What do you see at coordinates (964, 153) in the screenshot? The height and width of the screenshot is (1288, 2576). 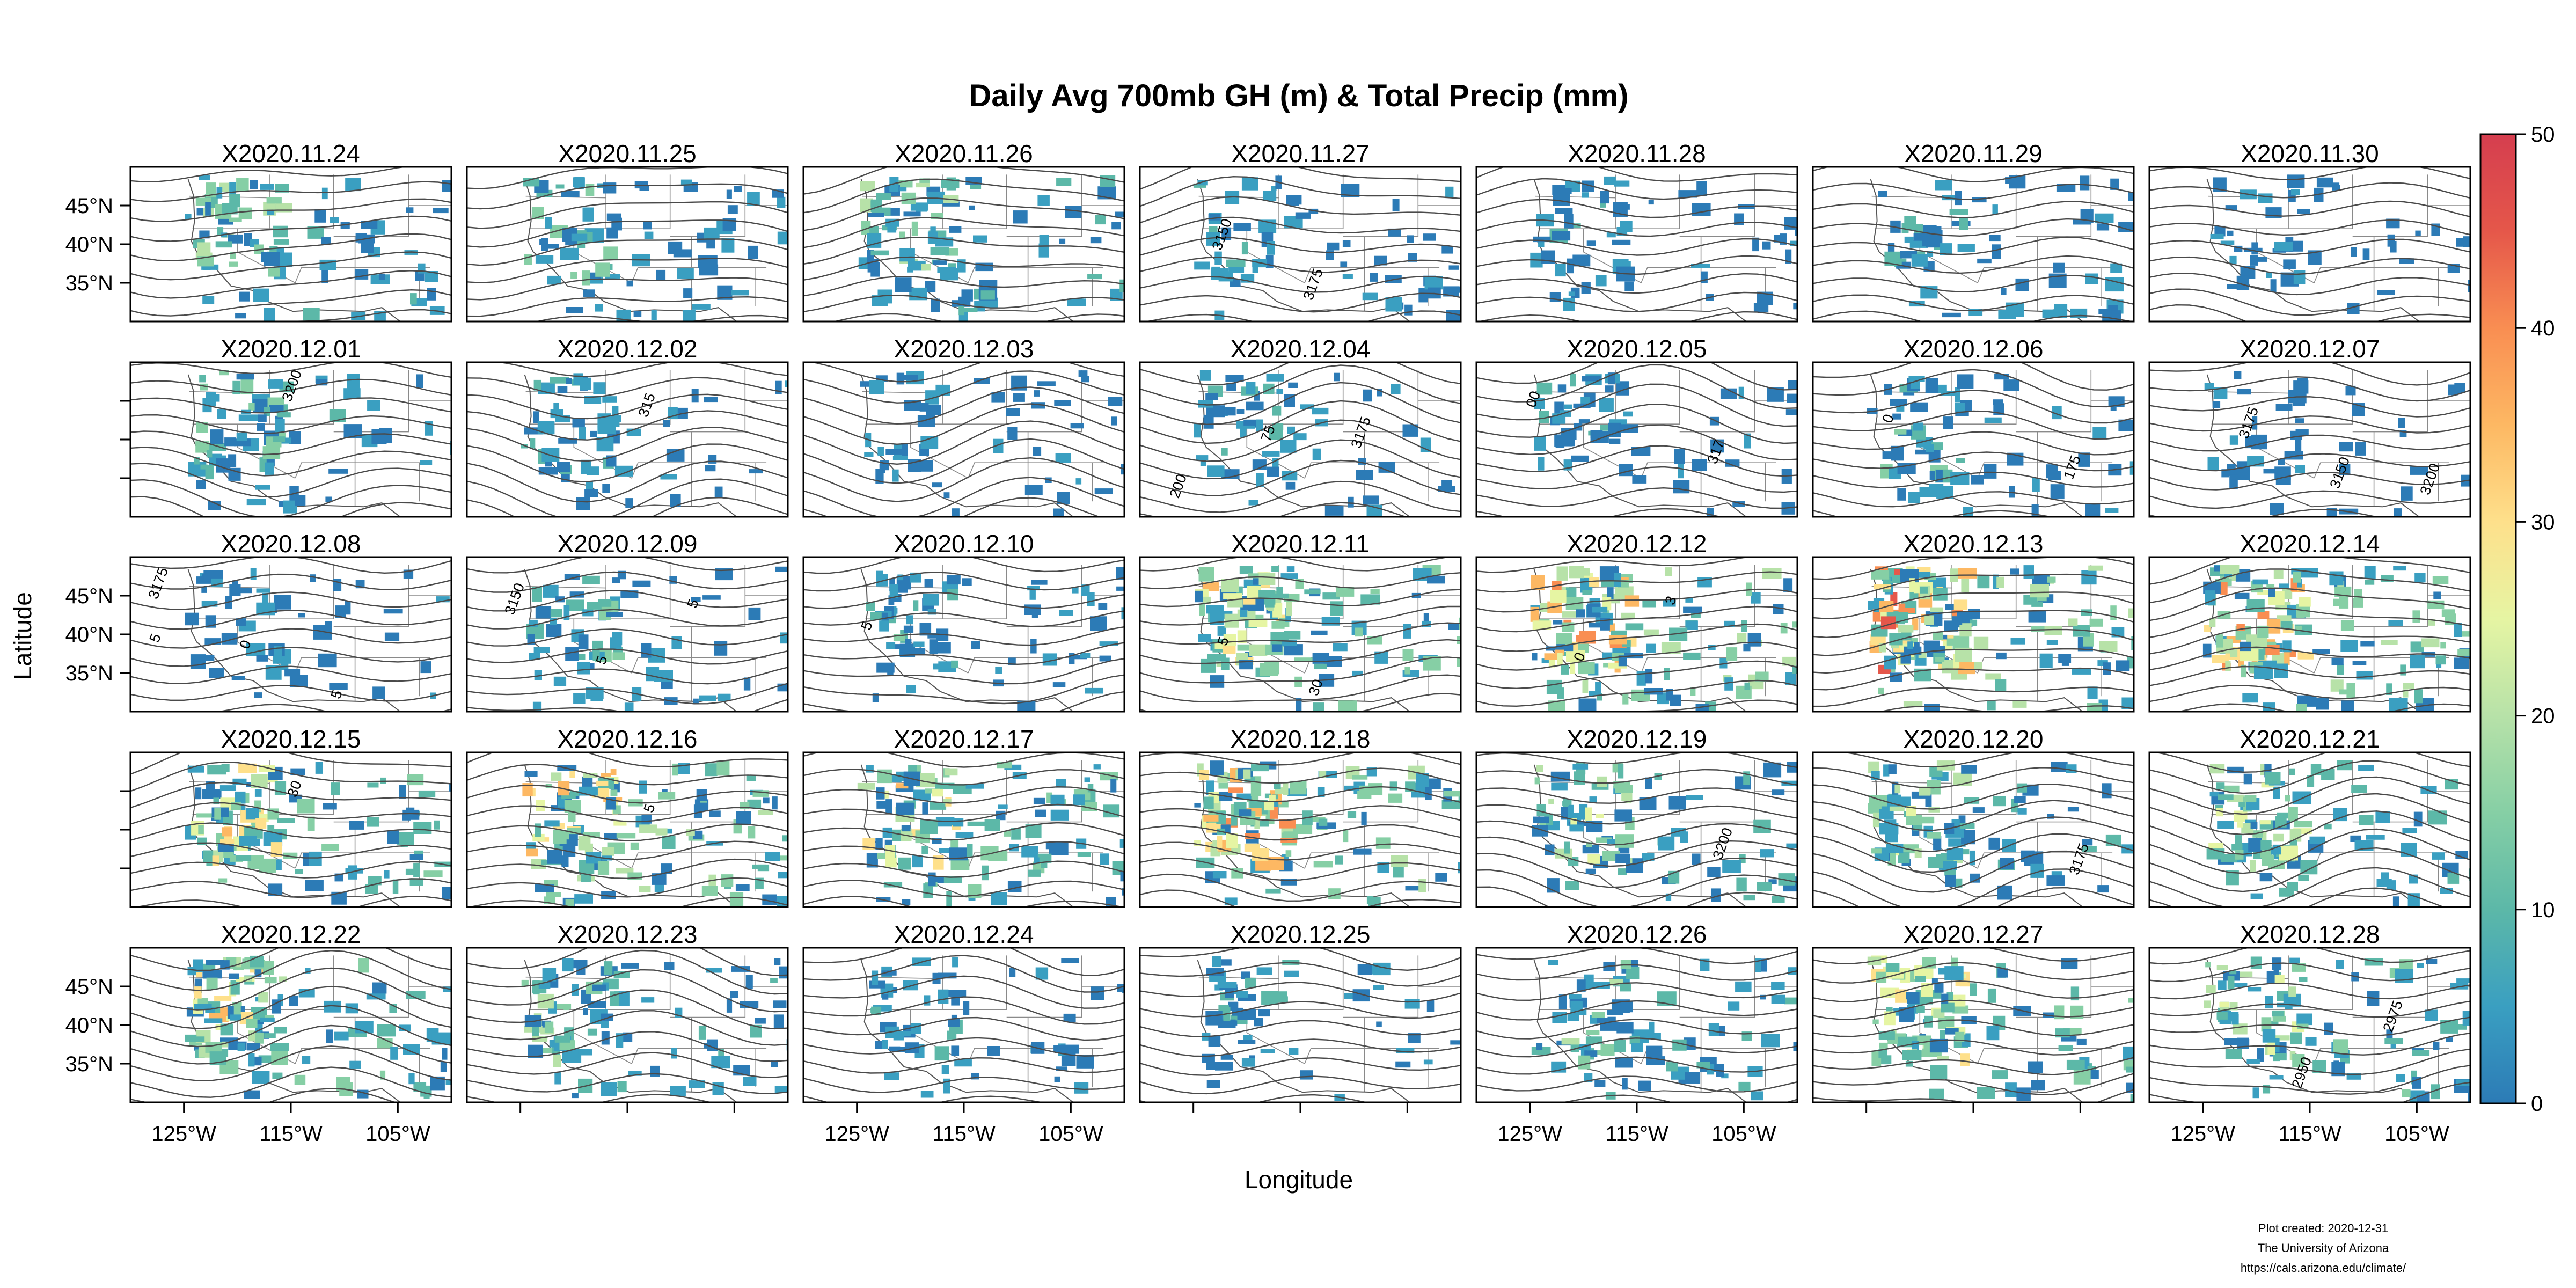 I see `panel-title: X2020.11.26` at bounding box center [964, 153].